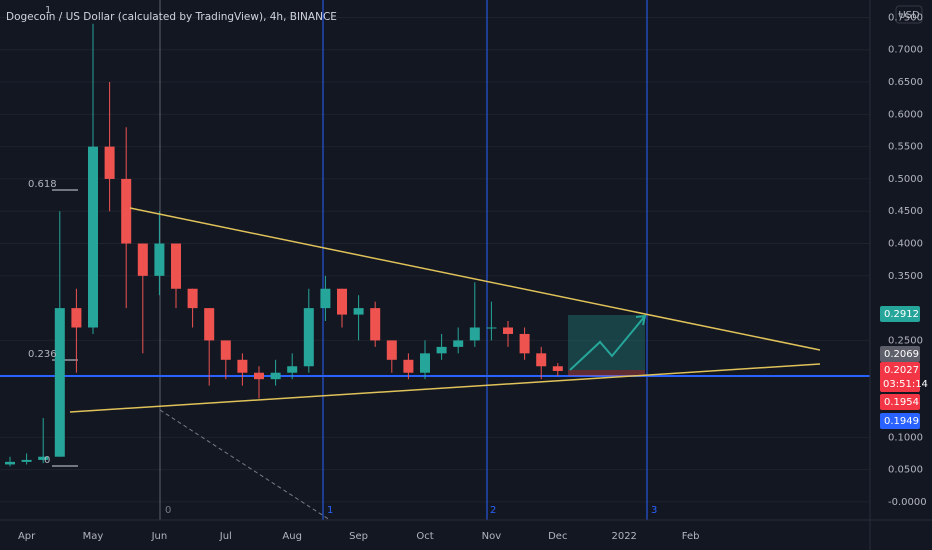 The height and width of the screenshot is (550, 932). I want to click on y-tick-label: 0.6500, so click(905, 82).